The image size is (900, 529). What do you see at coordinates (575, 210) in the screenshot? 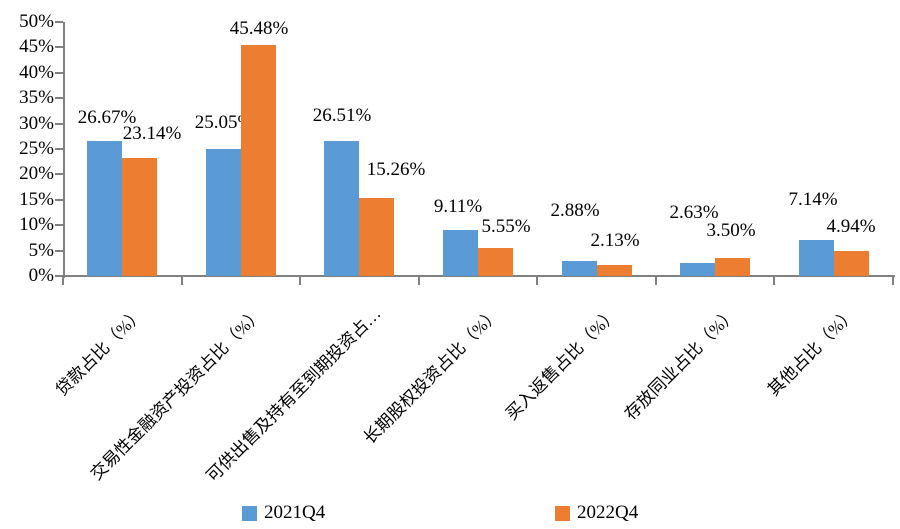
I see `bar-value-label: 2.88%` at bounding box center [575, 210].